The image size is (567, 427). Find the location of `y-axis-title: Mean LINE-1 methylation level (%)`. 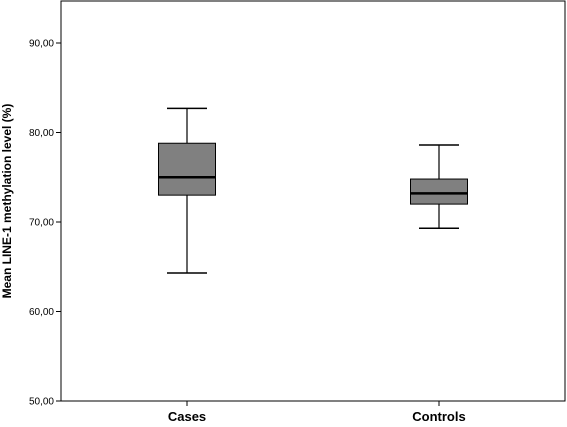

y-axis-title: Mean LINE-1 methylation level (%) is located at coordinates (7, 201).